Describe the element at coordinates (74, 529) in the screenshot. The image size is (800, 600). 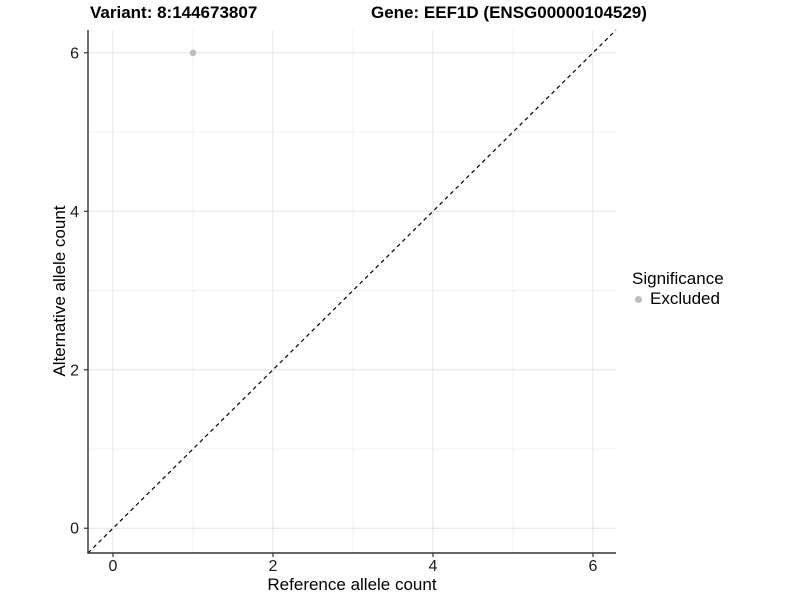
I see `y-tick-label: 0` at that location.